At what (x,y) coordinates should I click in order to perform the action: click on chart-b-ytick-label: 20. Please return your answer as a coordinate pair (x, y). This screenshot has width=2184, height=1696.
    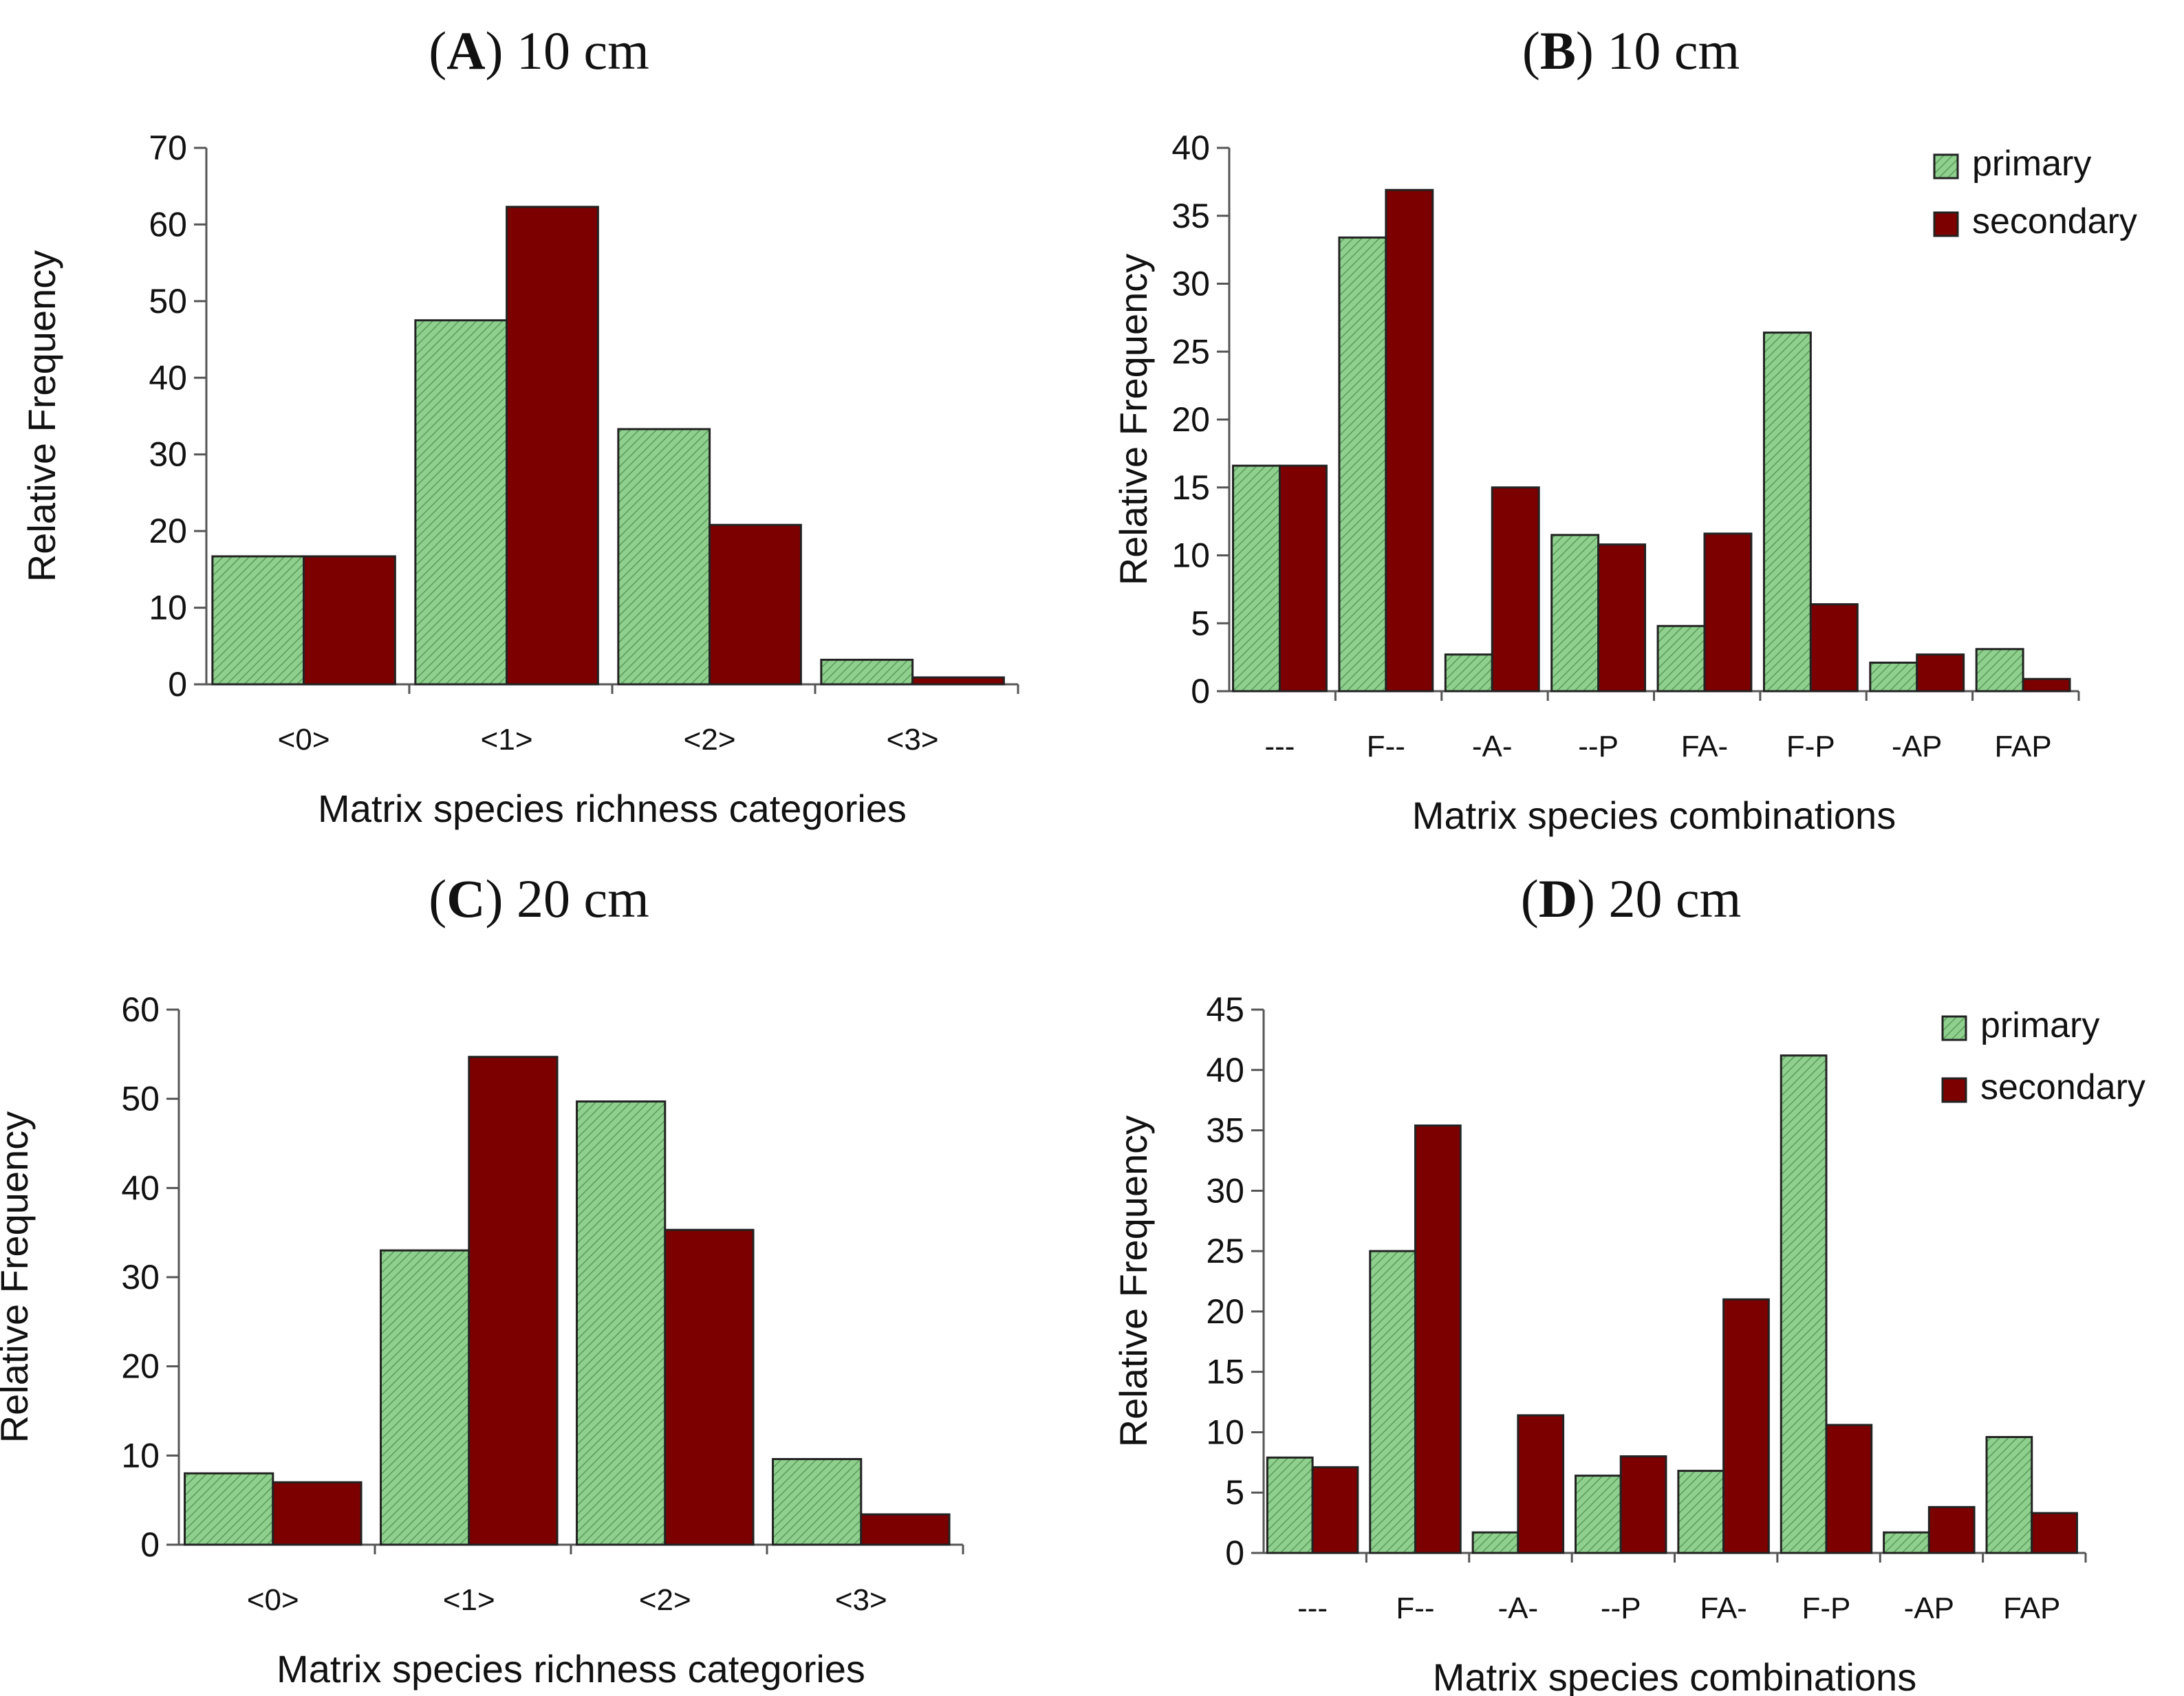
    Looking at the image, I should click on (1190, 420).